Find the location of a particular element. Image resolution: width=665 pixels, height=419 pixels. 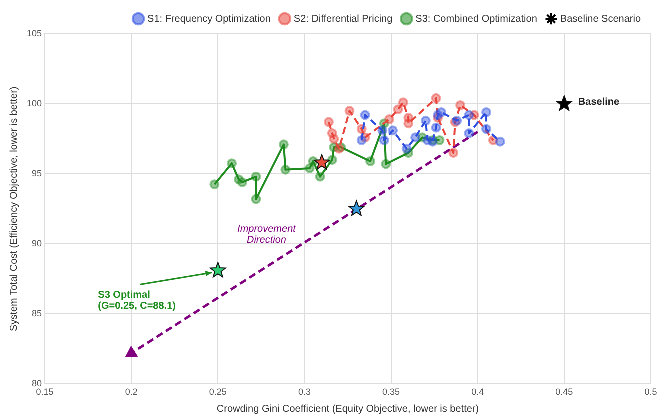

y-axis-title: System Total Cost (Efficiency Objective, lower is better) is located at coordinates (14, 209).